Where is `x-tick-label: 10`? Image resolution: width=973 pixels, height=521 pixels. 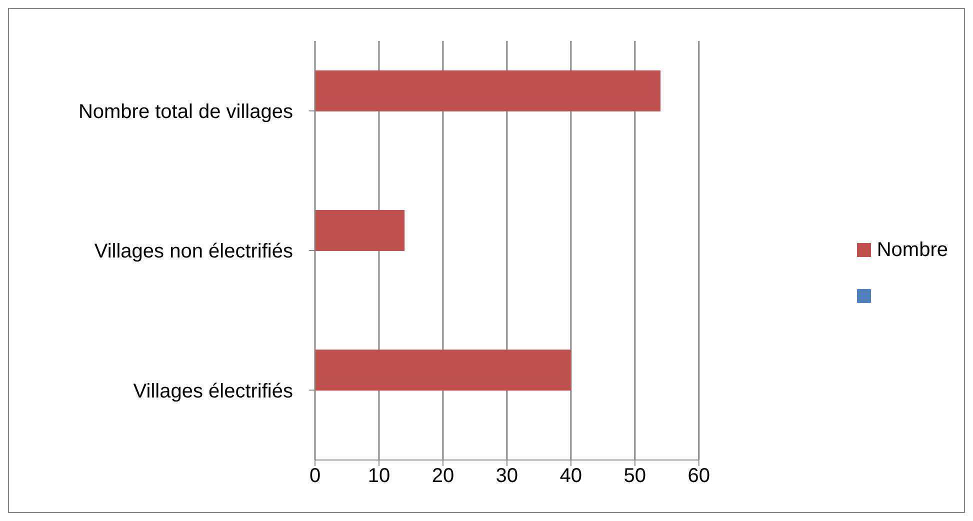
x-tick-label: 10 is located at coordinates (379, 476).